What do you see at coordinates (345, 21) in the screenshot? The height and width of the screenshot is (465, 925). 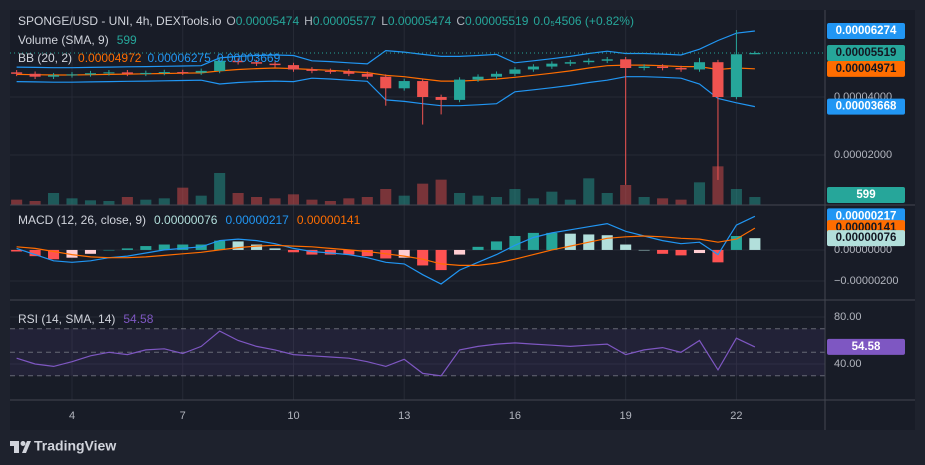 I see `ohlc-value: 0.00005577` at bounding box center [345, 21].